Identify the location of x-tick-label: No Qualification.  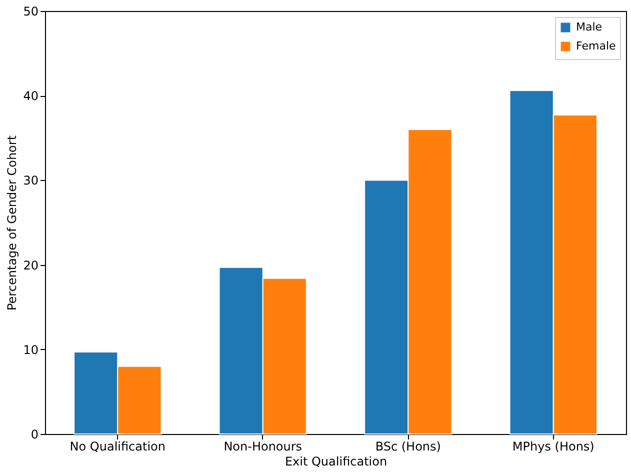
(118, 447).